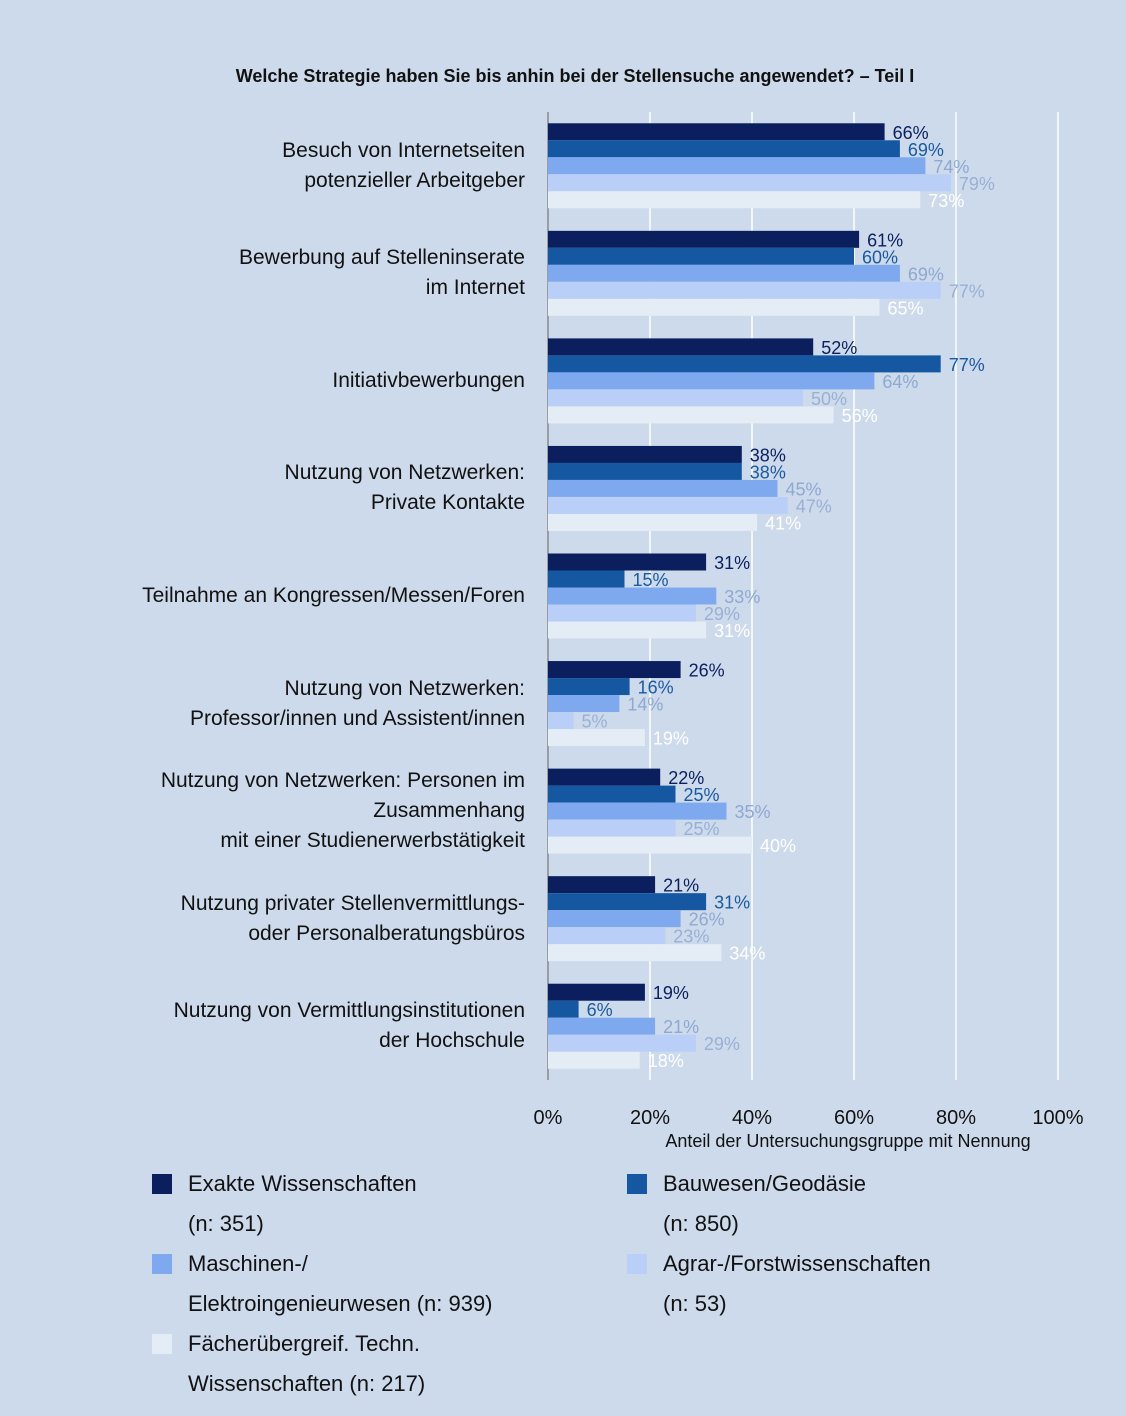 Image resolution: width=1126 pixels, height=1416 pixels. What do you see at coordinates (839, 348) in the screenshot?
I see `data-label: 52%` at bounding box center [839, 348].